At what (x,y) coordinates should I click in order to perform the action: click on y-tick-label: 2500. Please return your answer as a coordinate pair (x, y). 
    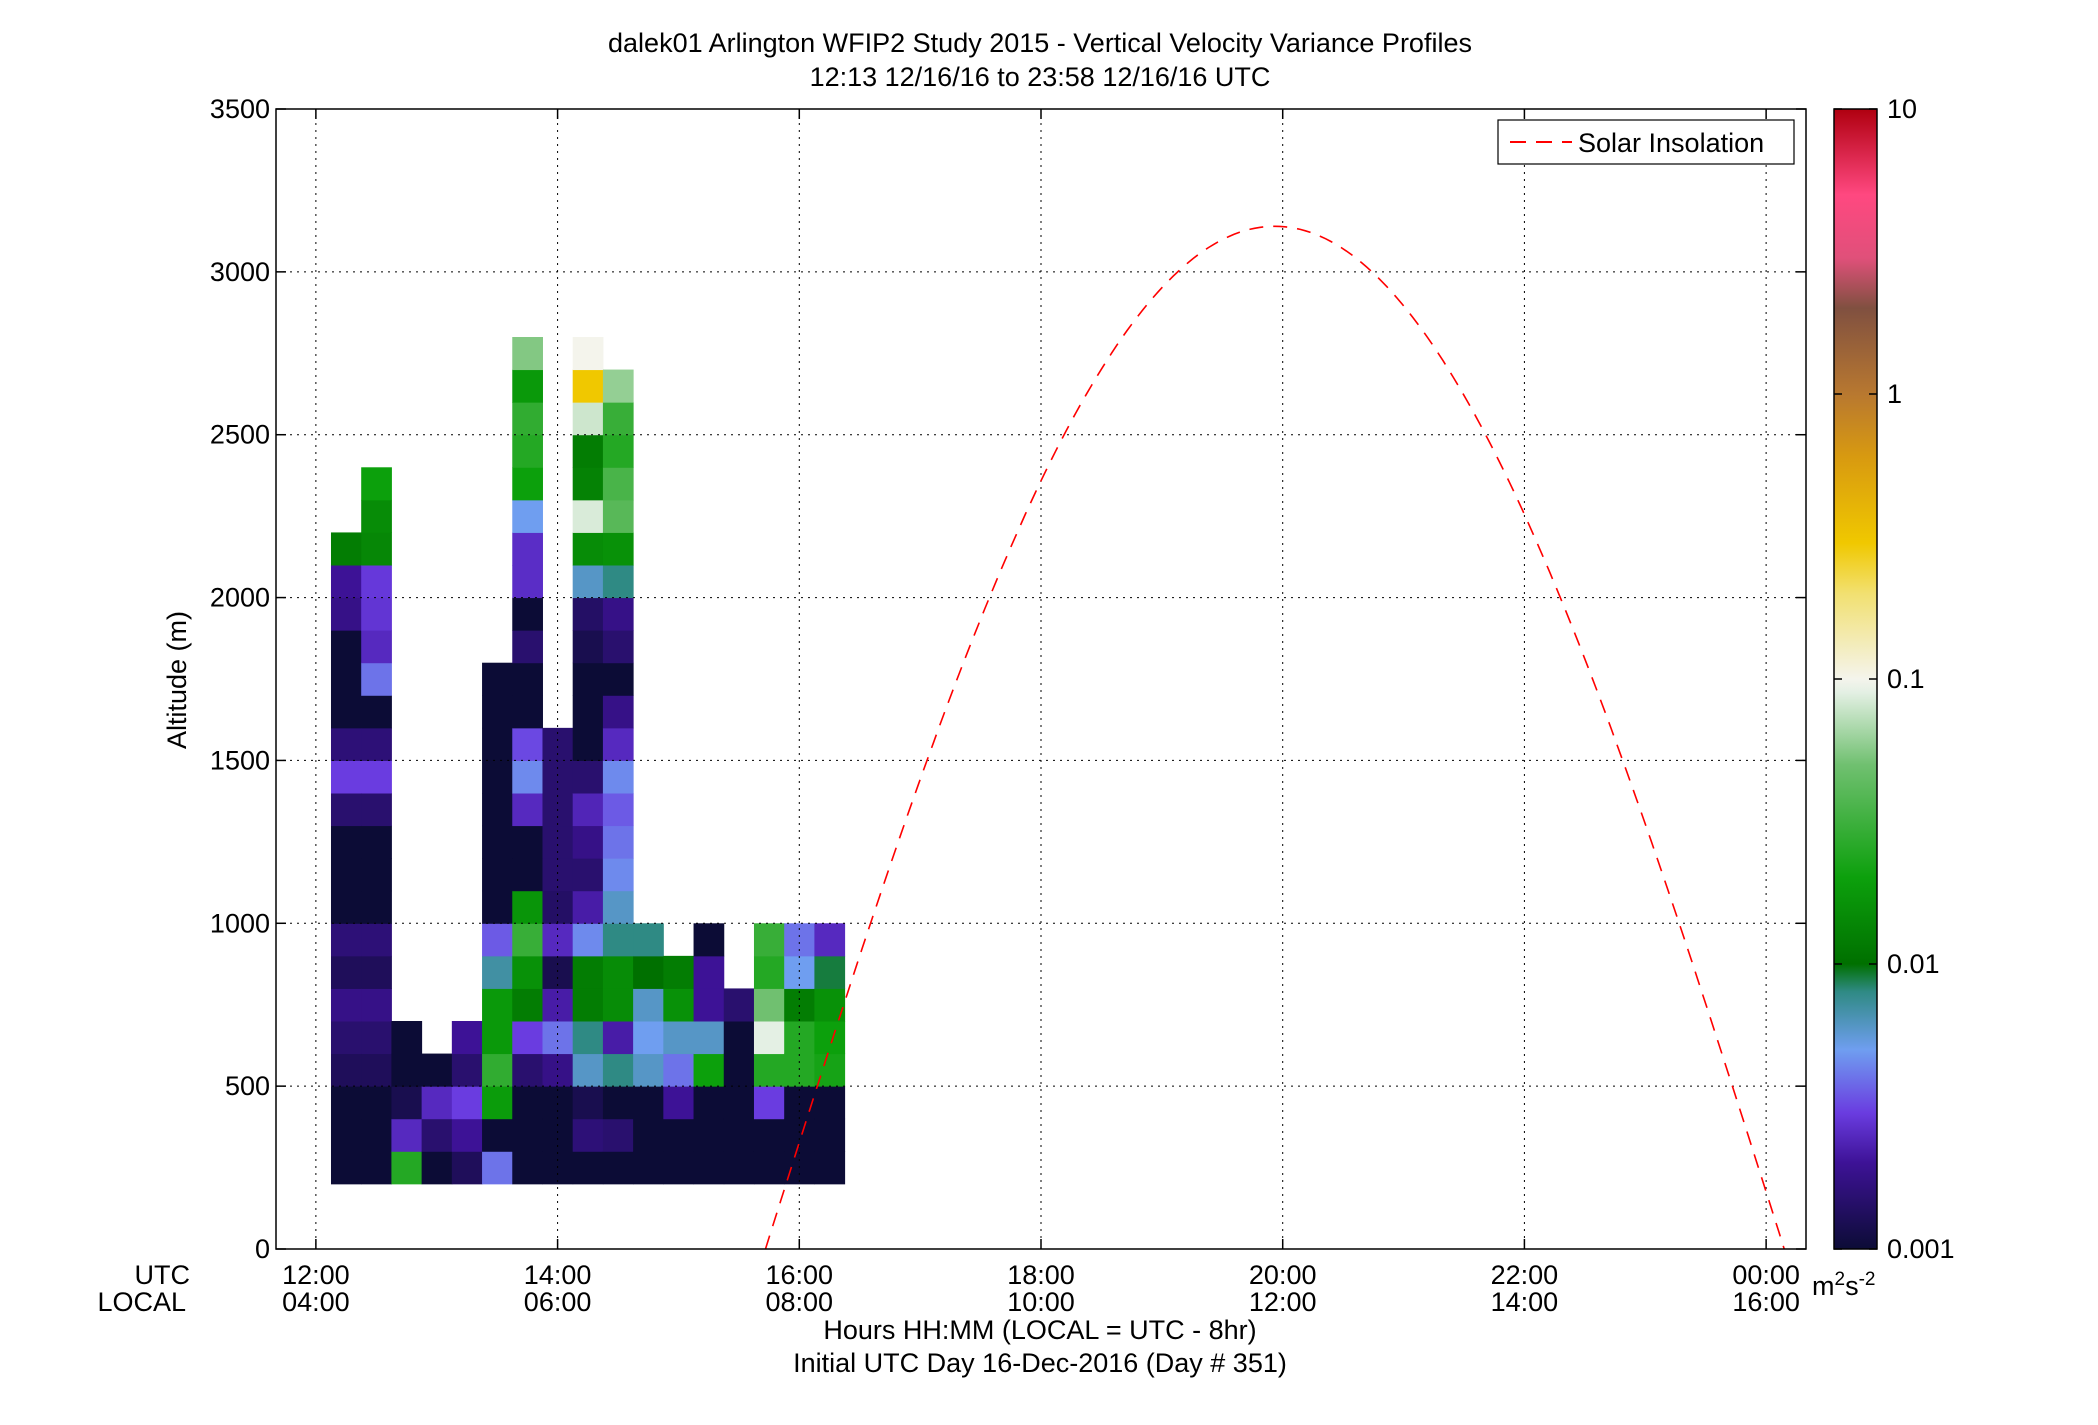
    Looking at the image, I should click on (240, 435).